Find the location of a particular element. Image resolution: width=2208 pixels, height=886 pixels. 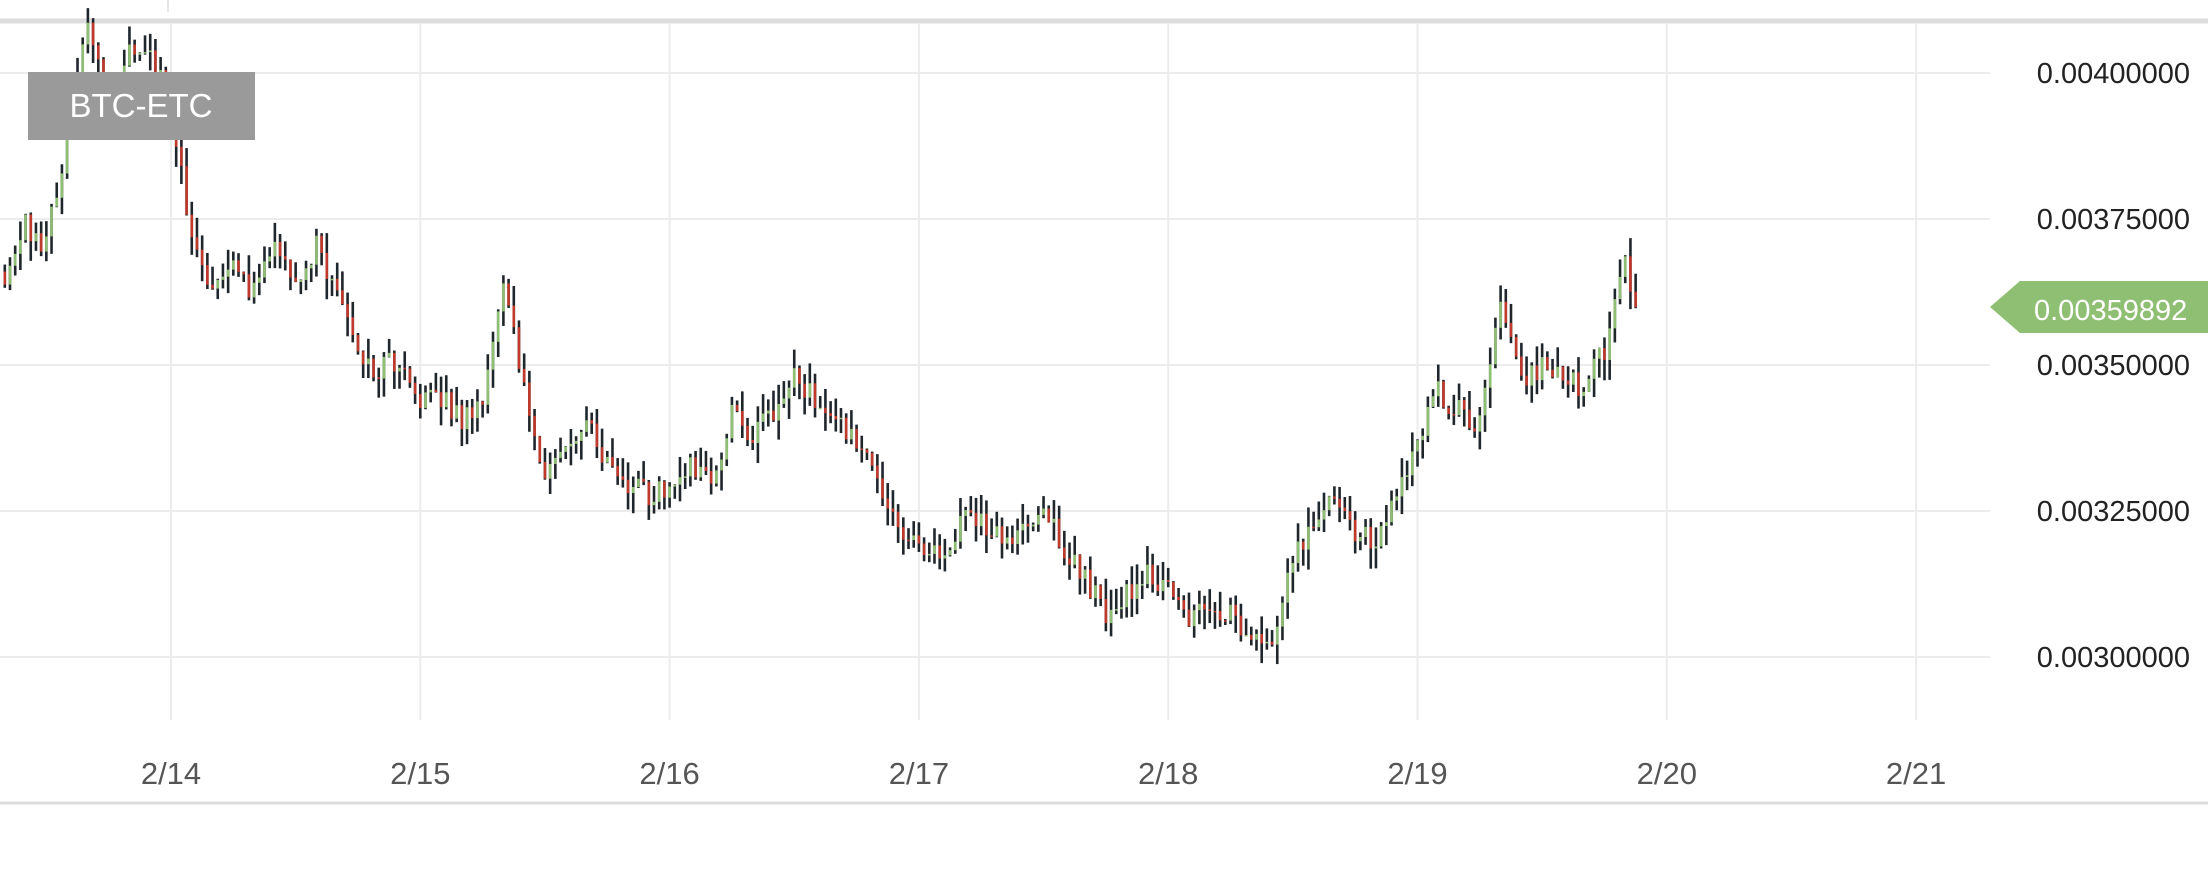

x-tick-label: 2/16 is located at coordinates (669, 773).